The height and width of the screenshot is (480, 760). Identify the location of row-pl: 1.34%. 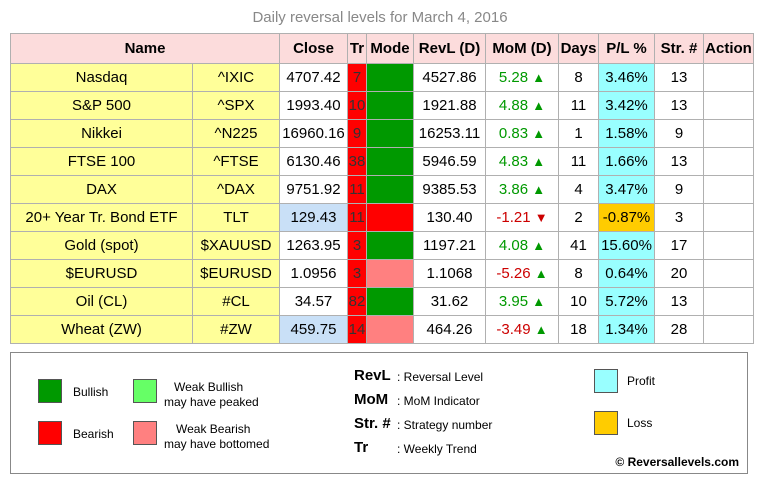
(626, 329).